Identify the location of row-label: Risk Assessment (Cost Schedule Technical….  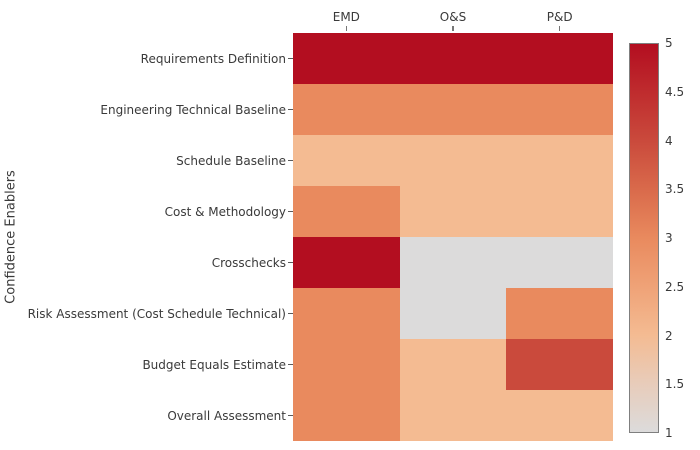
(156, 313).